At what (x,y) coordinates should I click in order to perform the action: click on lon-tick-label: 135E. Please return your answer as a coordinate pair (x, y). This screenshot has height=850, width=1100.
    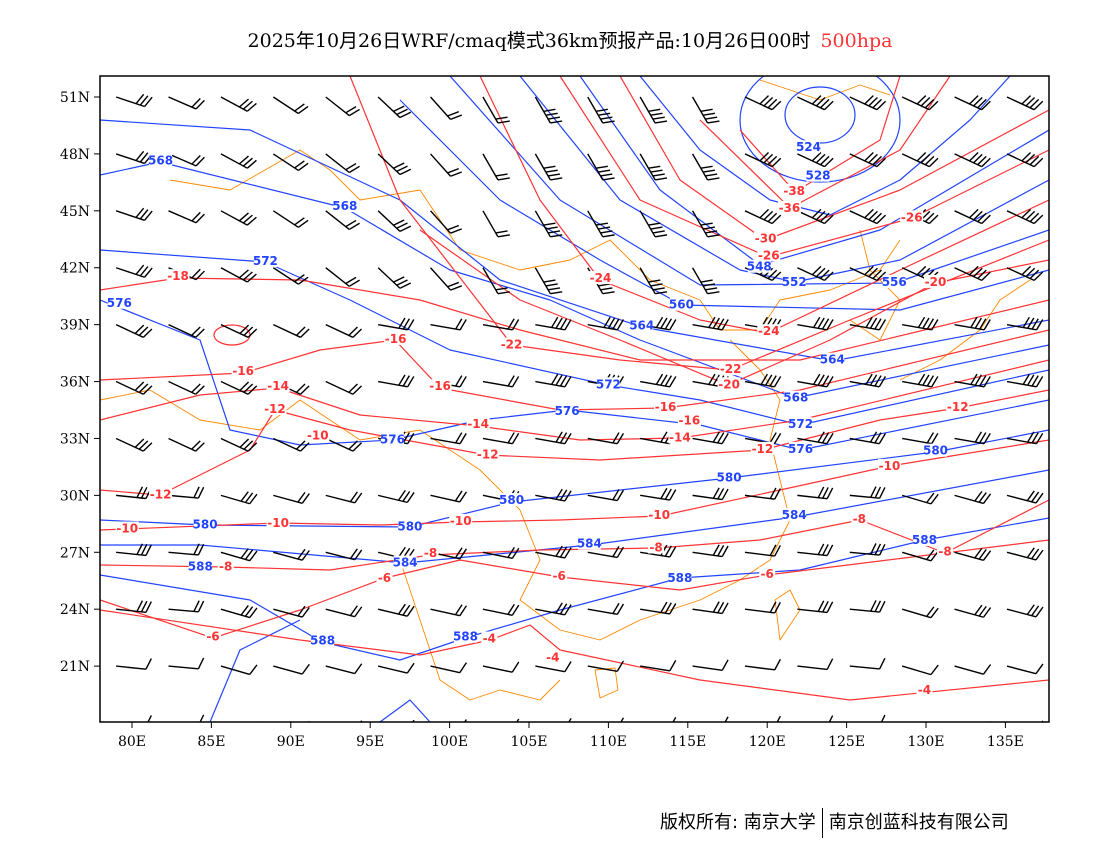
    Looking at the image, I should click on (1005, 742).